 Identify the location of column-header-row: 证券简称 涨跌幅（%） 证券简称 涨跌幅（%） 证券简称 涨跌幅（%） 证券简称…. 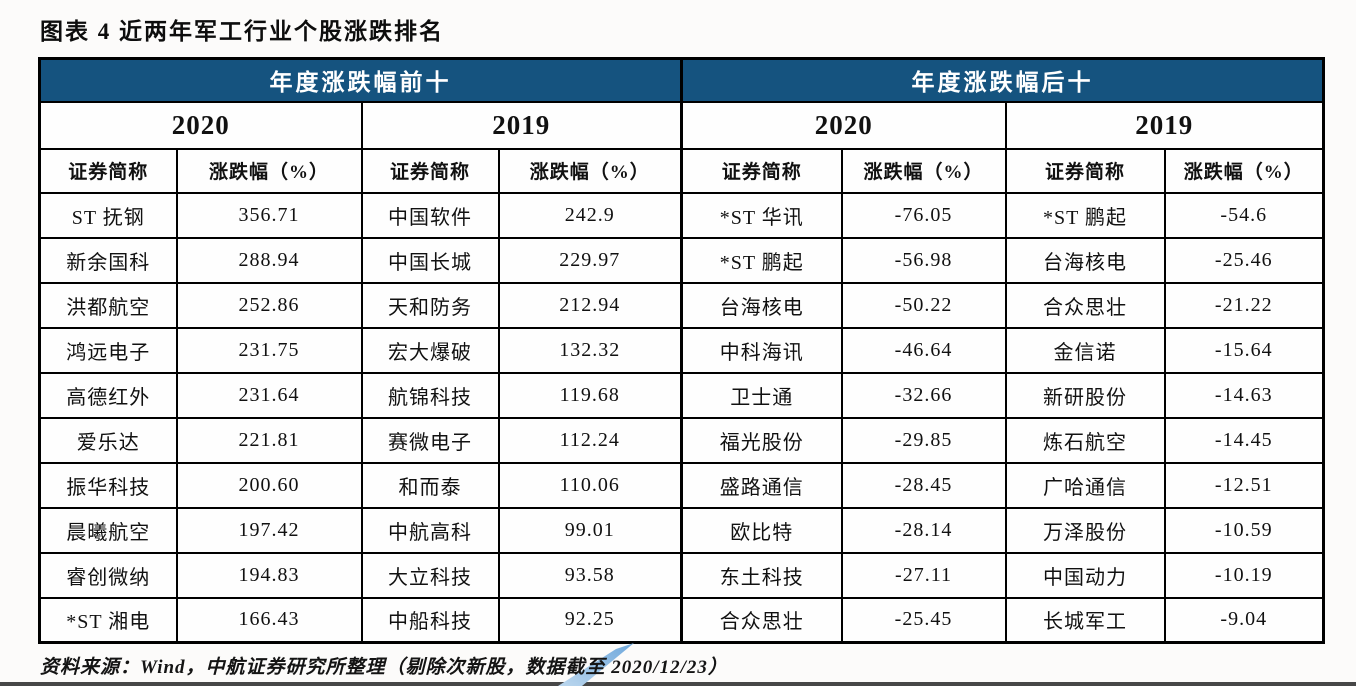
(681, 170).